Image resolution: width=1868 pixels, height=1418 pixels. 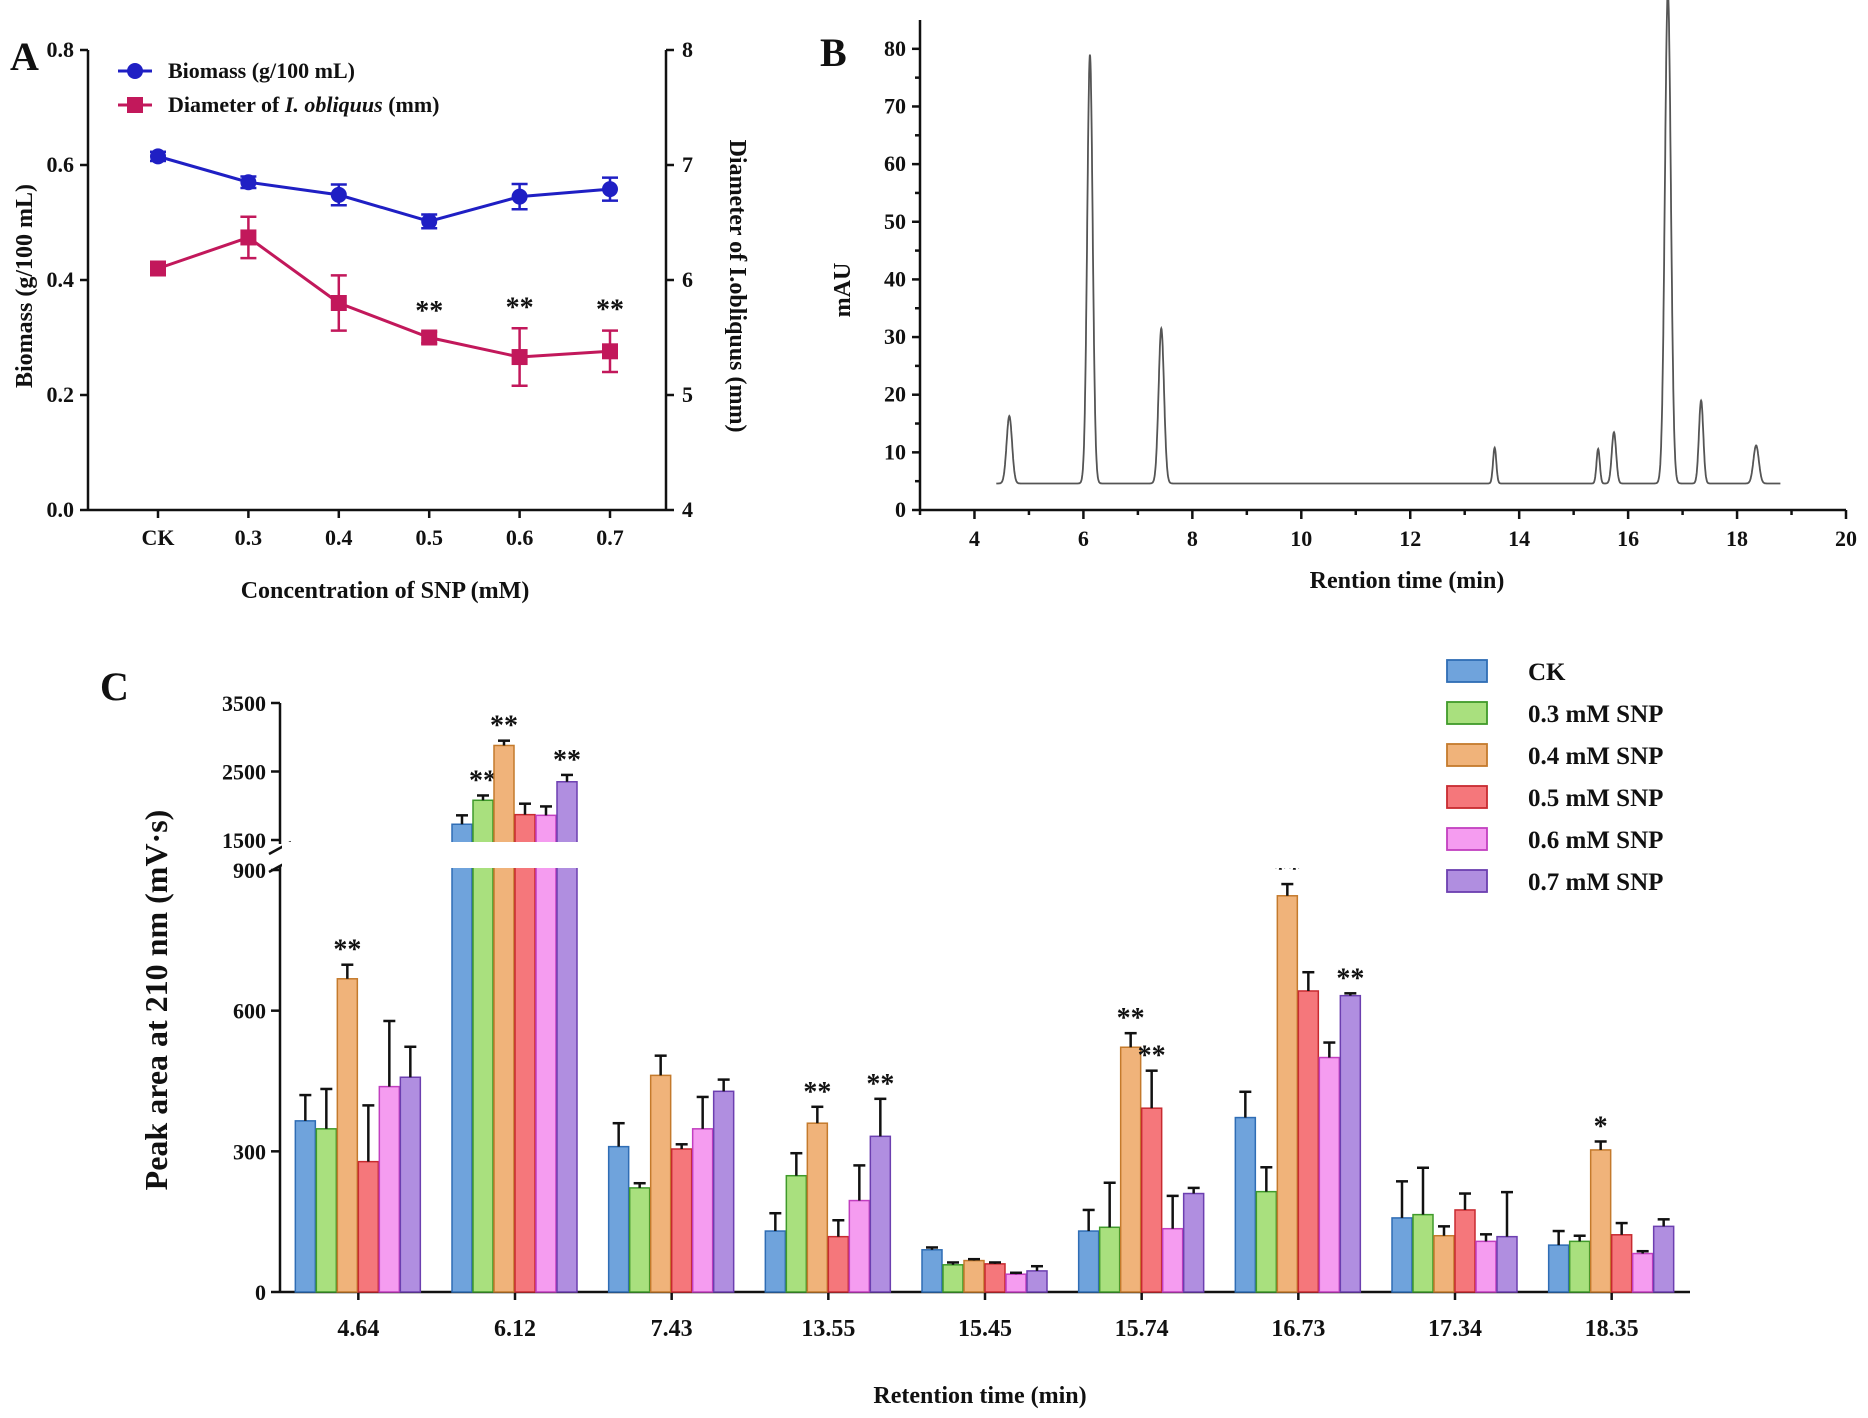 What do you see at coordinates (1519, 538) in the screenshot?
I see `b-x-tick-label: 14` at bounding box center [1519, 538].